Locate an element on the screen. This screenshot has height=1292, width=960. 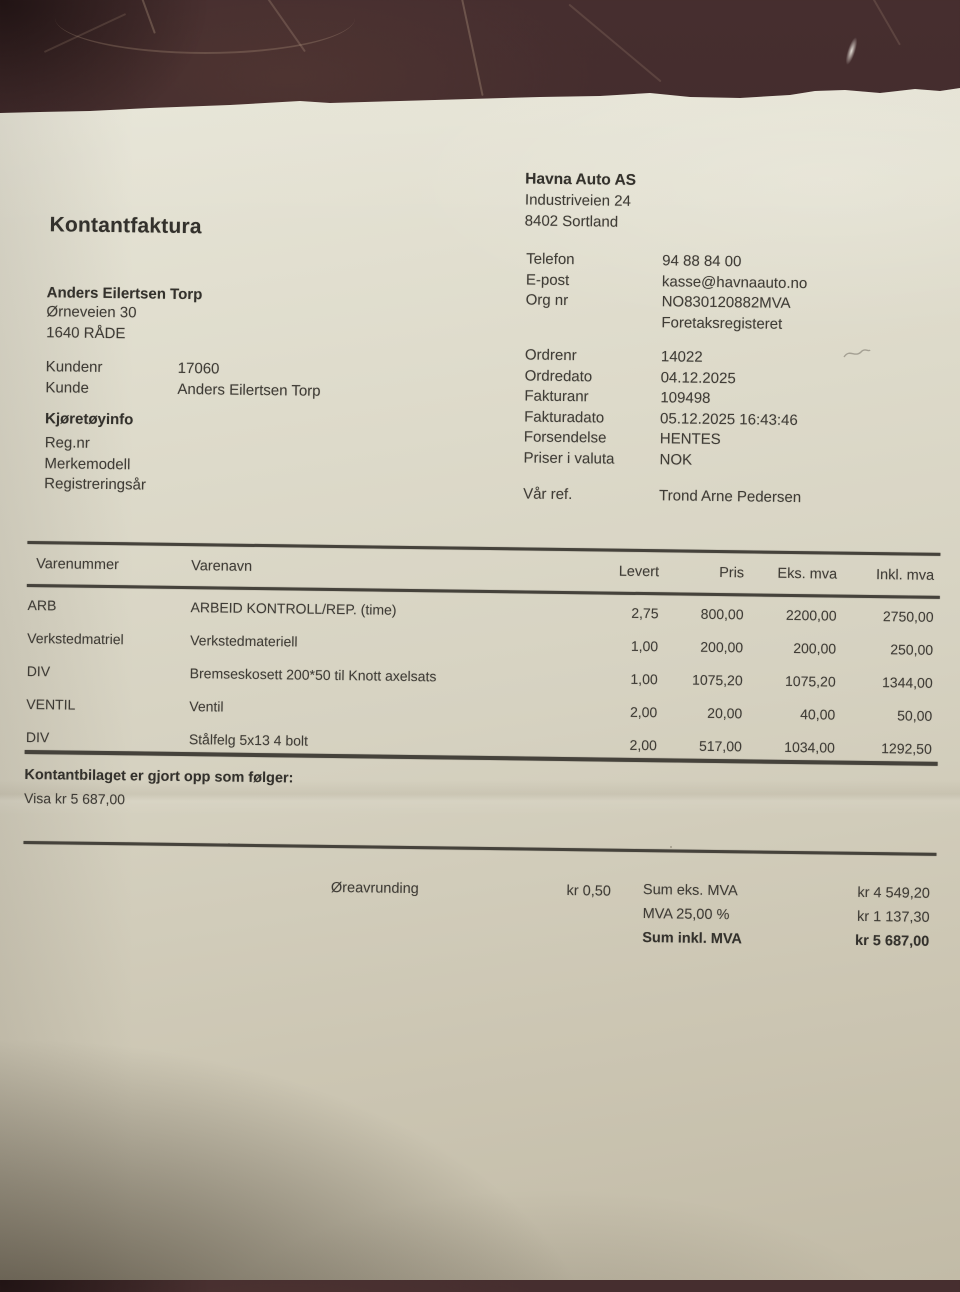
item-number-cell: ARB is located at coordinates (42, 605).